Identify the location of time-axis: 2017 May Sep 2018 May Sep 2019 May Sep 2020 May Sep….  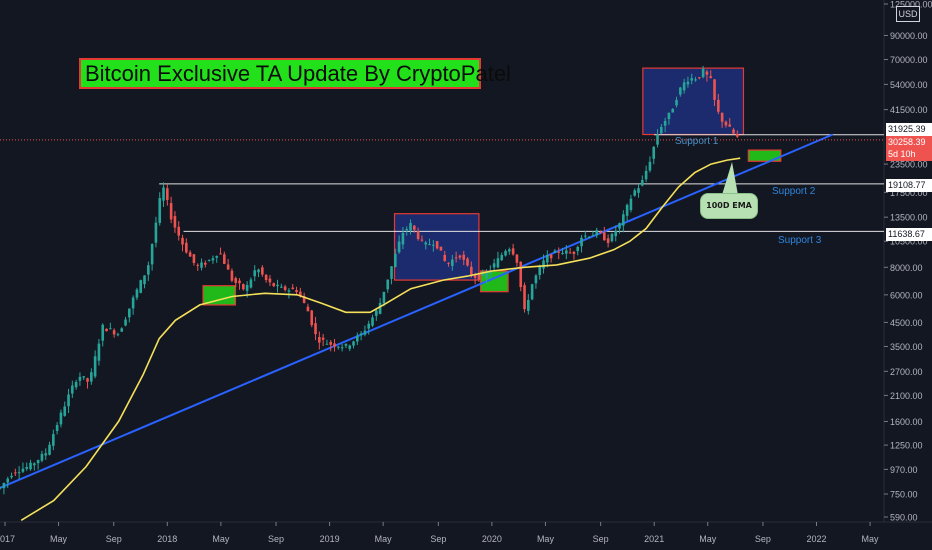
(439, 533).